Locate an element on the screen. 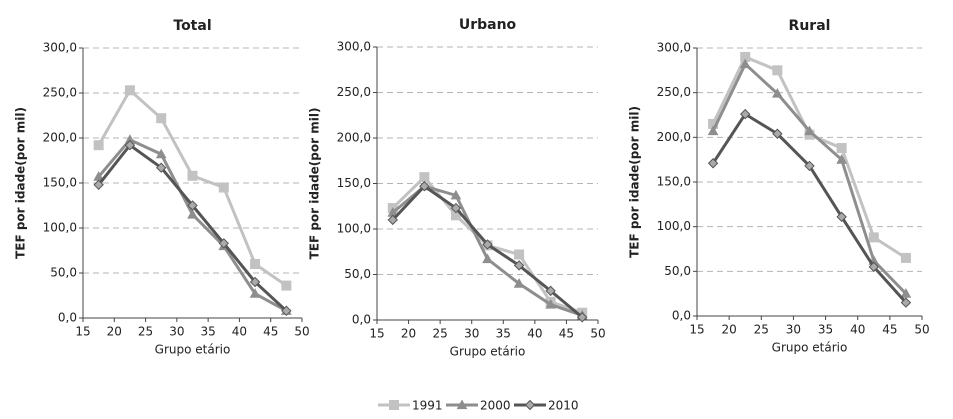 The height and width of the screenshot is (419, 953). x-tick-label: 15 is located at coordinates (82, 332).